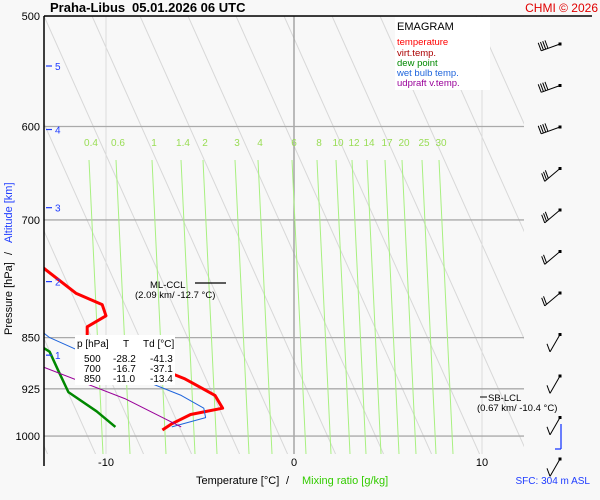  I want to click on mixing-ratio-label: 17, so click(387, 143).